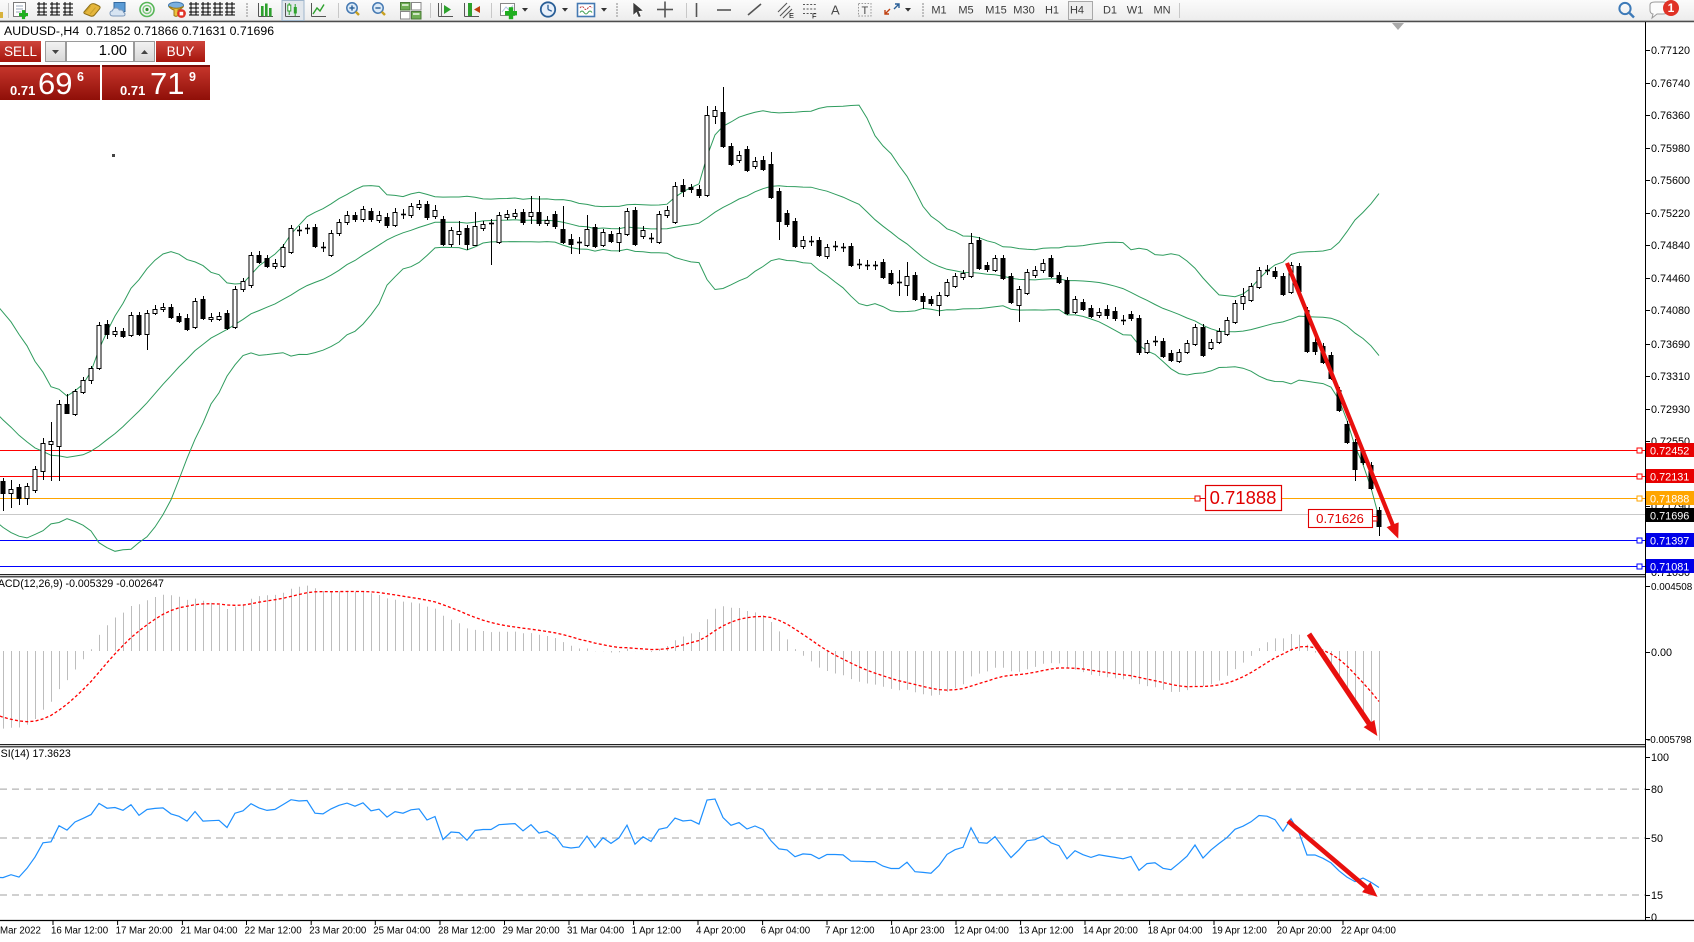 This screenshot has height=942, width=1694. What do you see at coordinates (1669, 452) in the screenshot?
I see `svg-text: 0.72452` at bounding box center [1669, 452].